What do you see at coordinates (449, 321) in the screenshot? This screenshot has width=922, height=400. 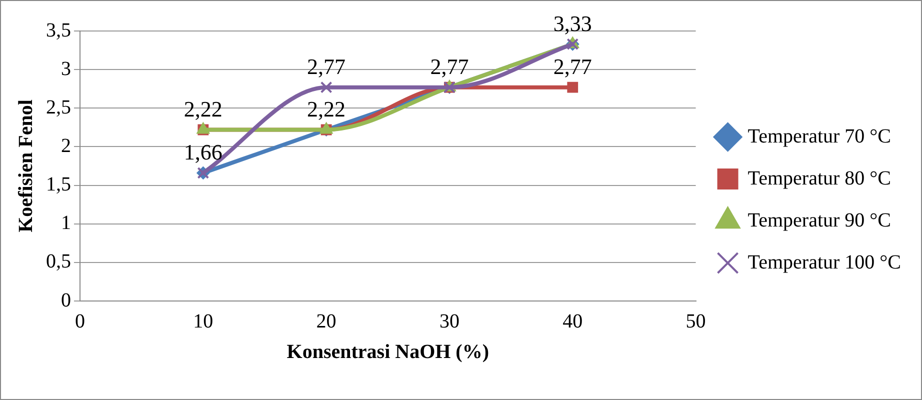 I see `x-tick-label: 30` at bounding box center [449, 321].